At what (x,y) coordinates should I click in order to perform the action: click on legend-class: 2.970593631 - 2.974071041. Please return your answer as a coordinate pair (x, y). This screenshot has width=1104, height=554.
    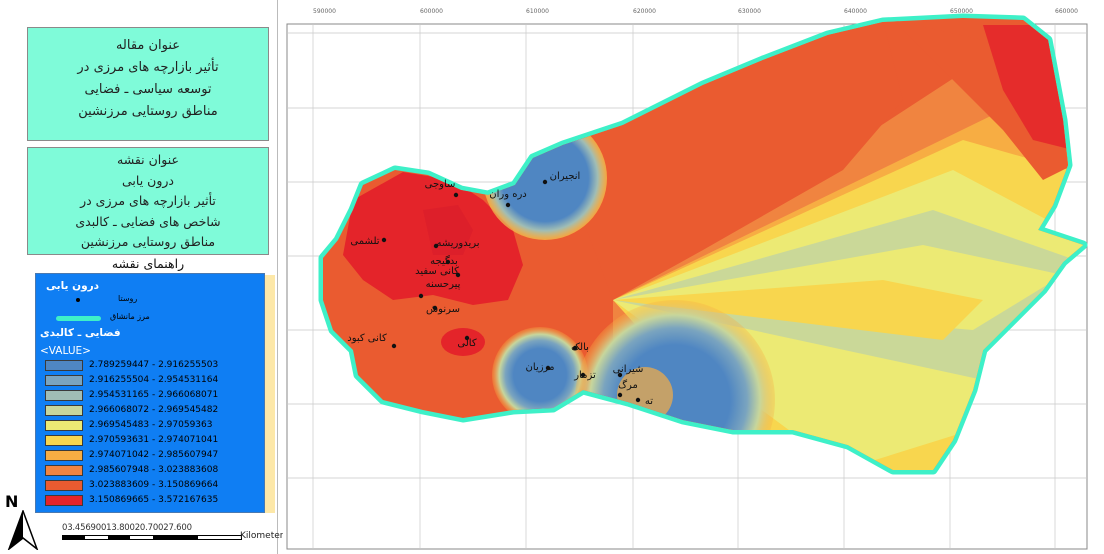
    Looking at the image, I should click on (131, 441).